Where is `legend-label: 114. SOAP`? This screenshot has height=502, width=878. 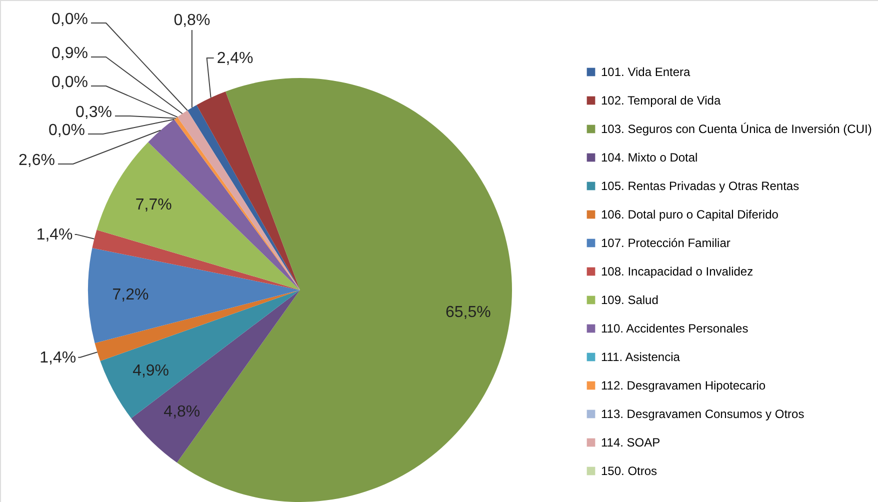 legend-label: 114. SOAP is located at coordinates (630, 443).